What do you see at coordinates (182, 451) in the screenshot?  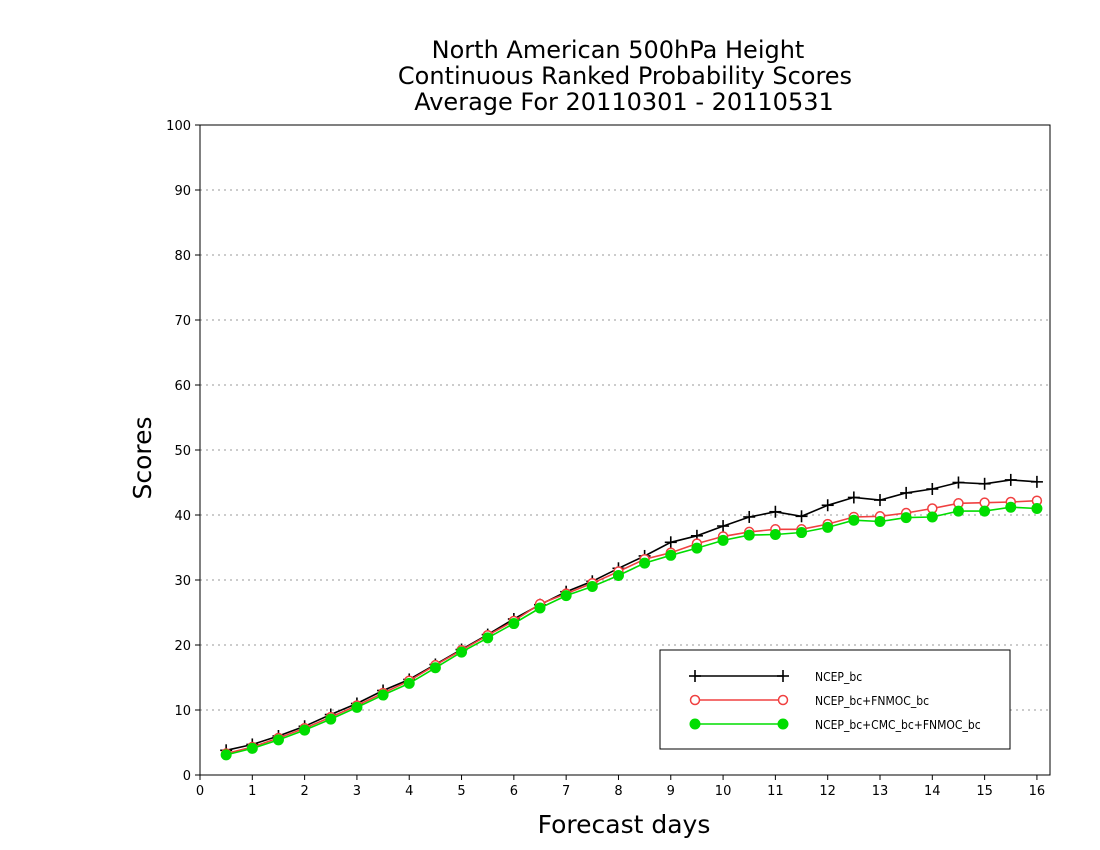 I see `y-tick-label: 50` at bounding box center [182, 451].